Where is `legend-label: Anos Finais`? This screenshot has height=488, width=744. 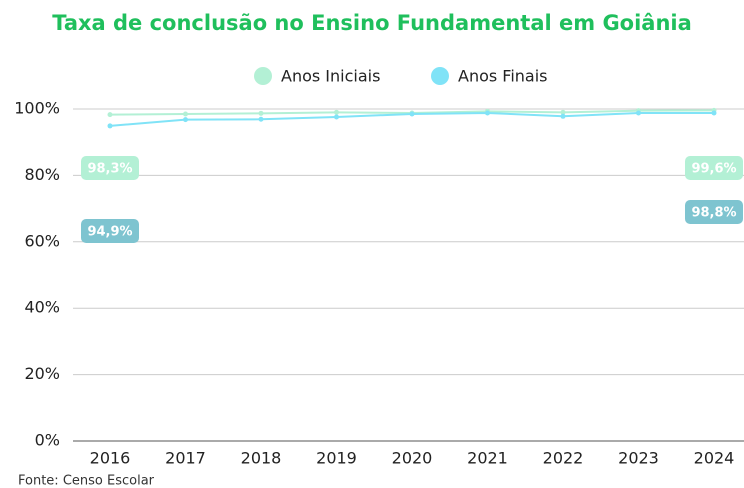 legend-label: Anos Finais is located at coordinates (503, 76).